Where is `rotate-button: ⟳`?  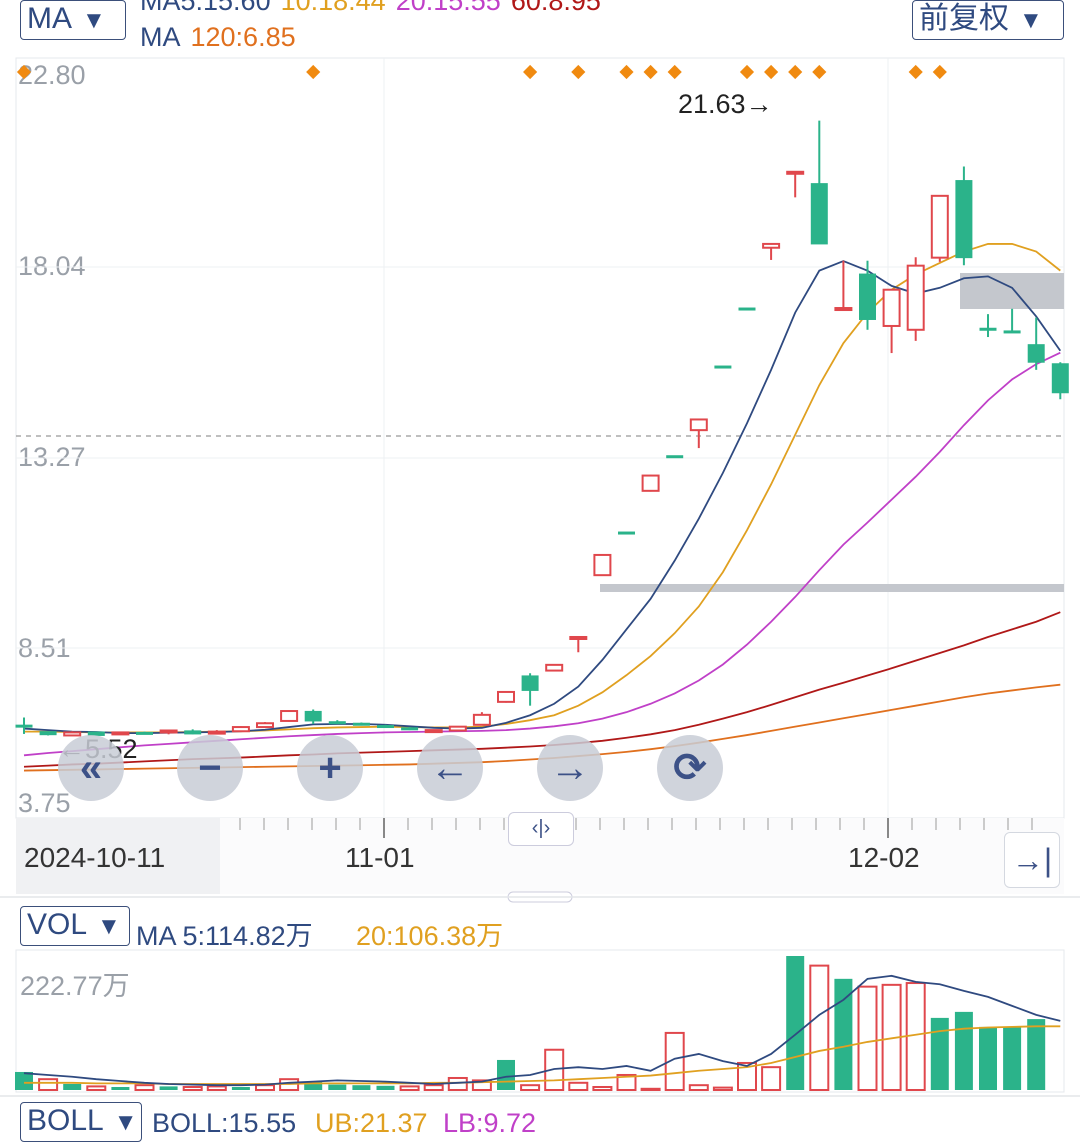 rotate-button: ⟳ is located at coordinates (690, 768).